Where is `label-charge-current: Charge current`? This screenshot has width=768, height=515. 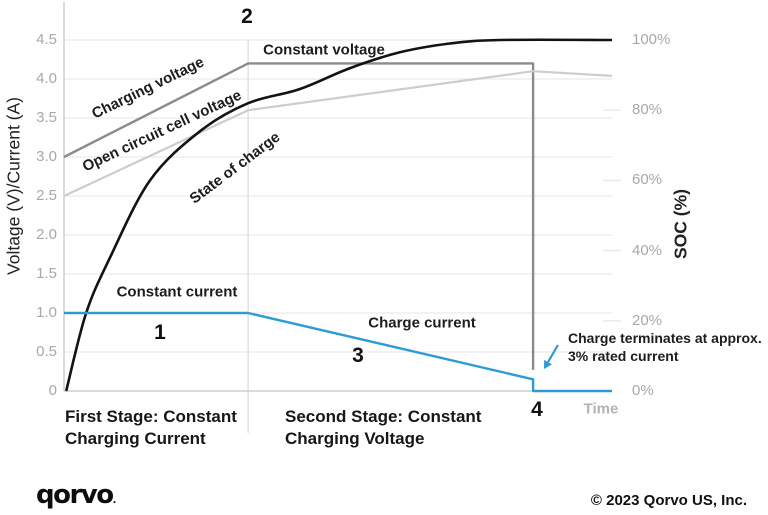
label-charge-current: Charge current is located at coordinates (422, 323).